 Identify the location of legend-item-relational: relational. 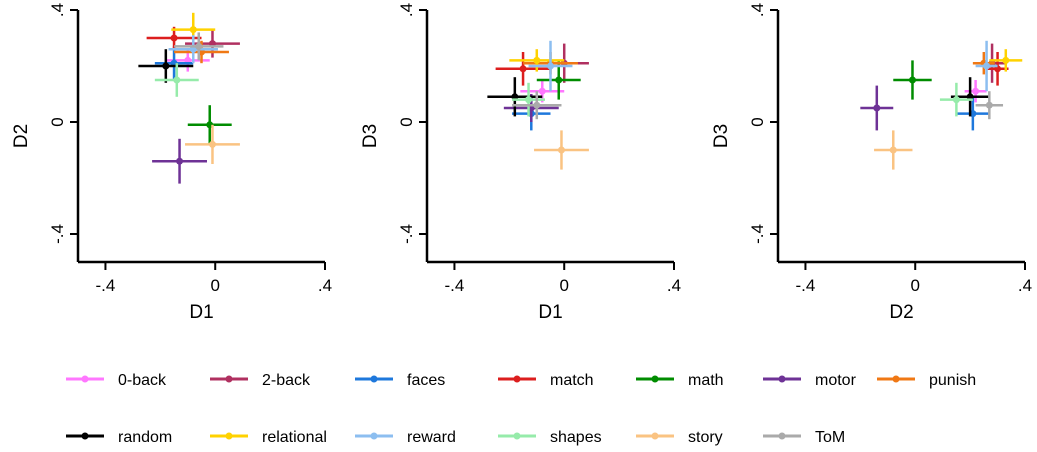
(268, 437).